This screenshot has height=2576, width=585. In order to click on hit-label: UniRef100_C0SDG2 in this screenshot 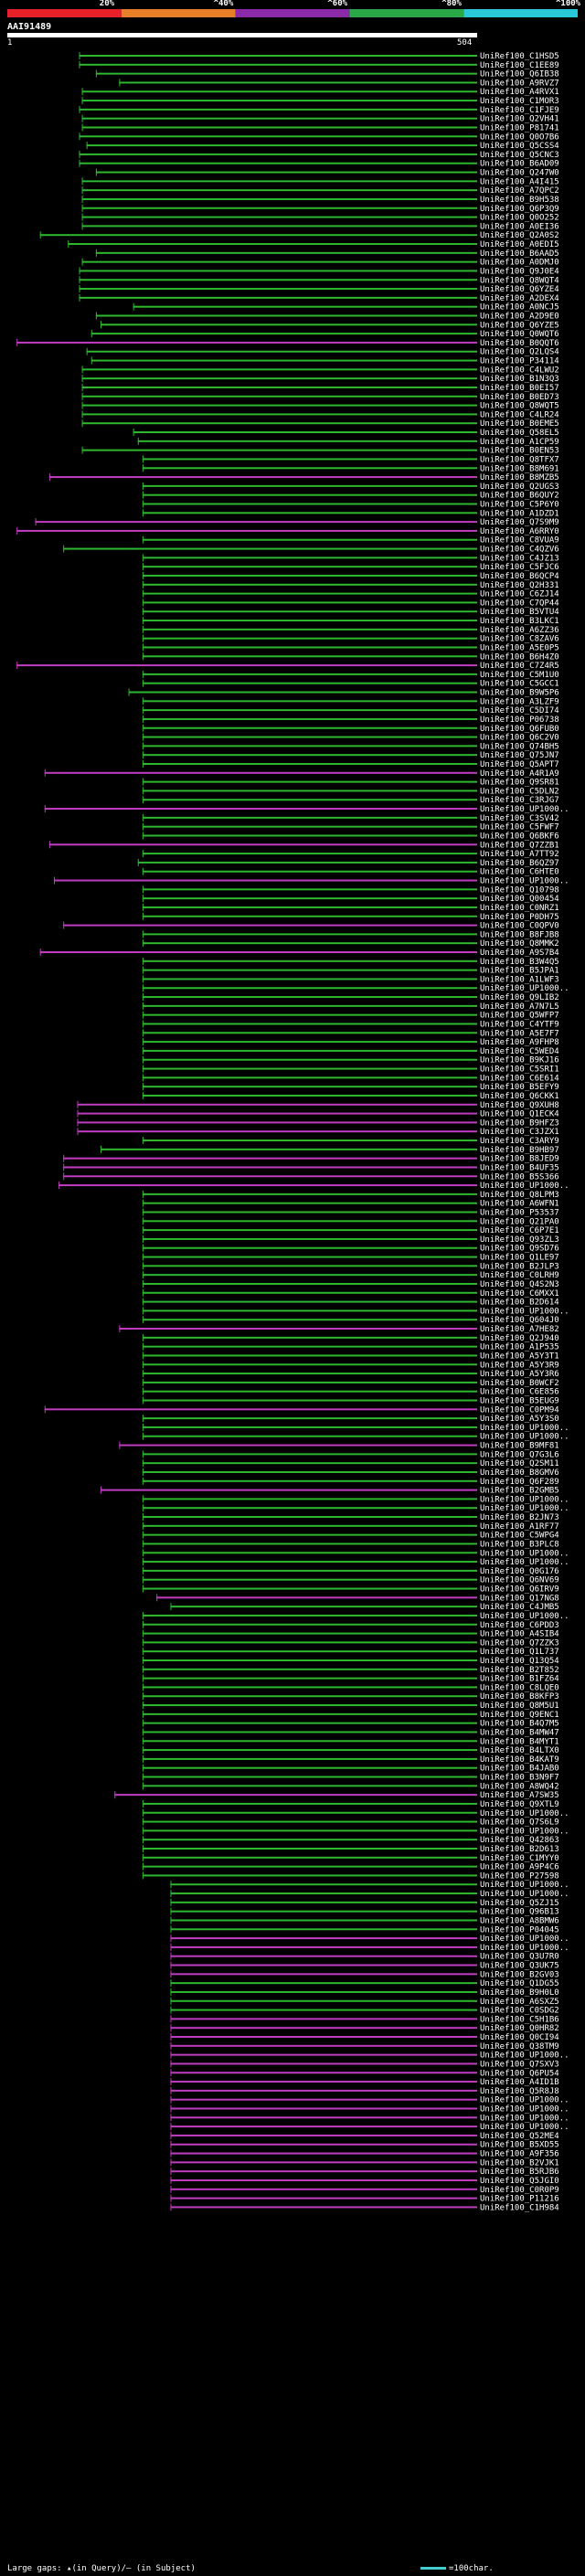, I will do `click(519, 2011)`.